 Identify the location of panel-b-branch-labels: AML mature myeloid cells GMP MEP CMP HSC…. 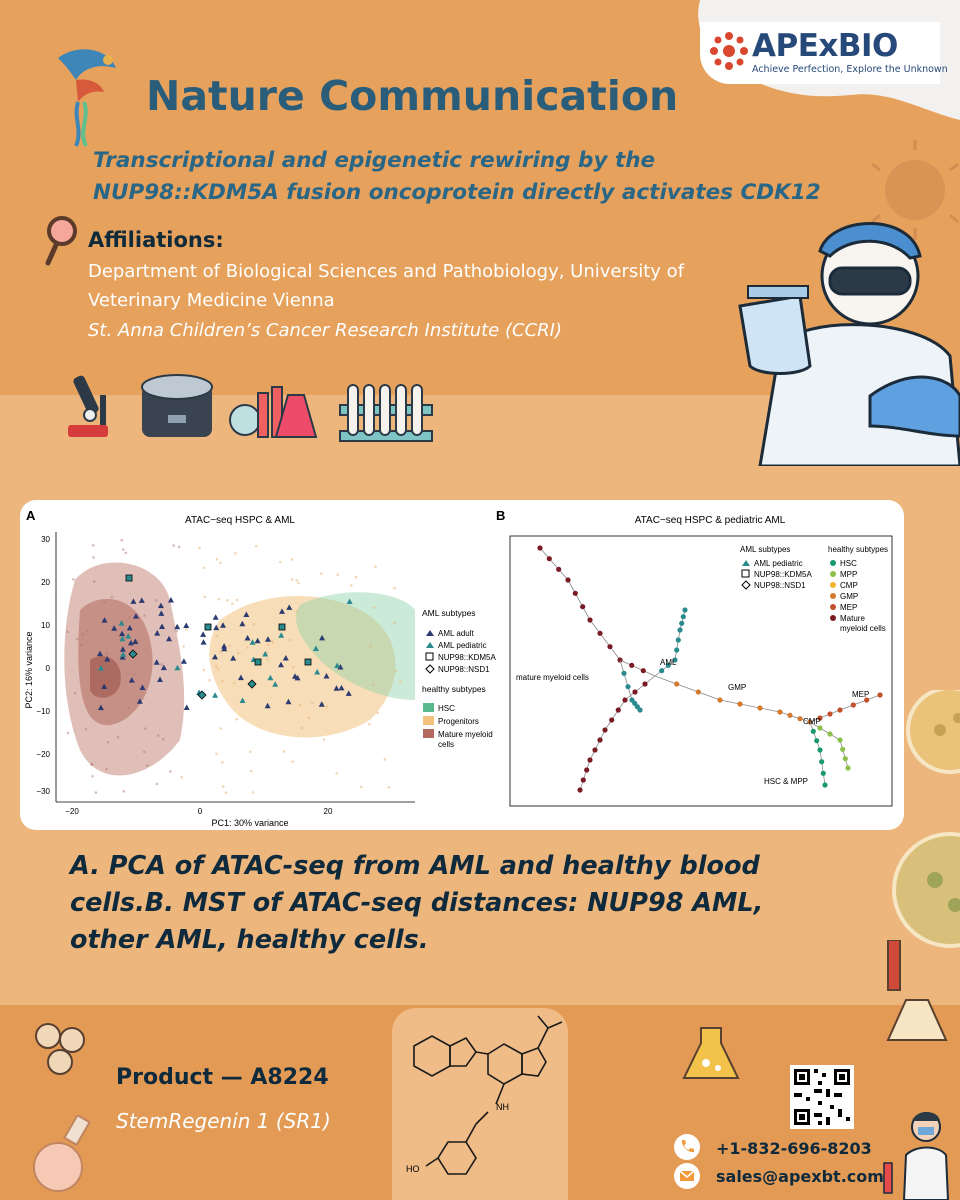
(692, 722).